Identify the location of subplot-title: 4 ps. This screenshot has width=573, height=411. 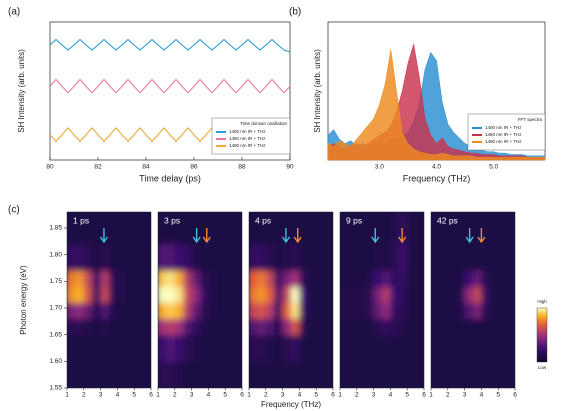
(263, 220).